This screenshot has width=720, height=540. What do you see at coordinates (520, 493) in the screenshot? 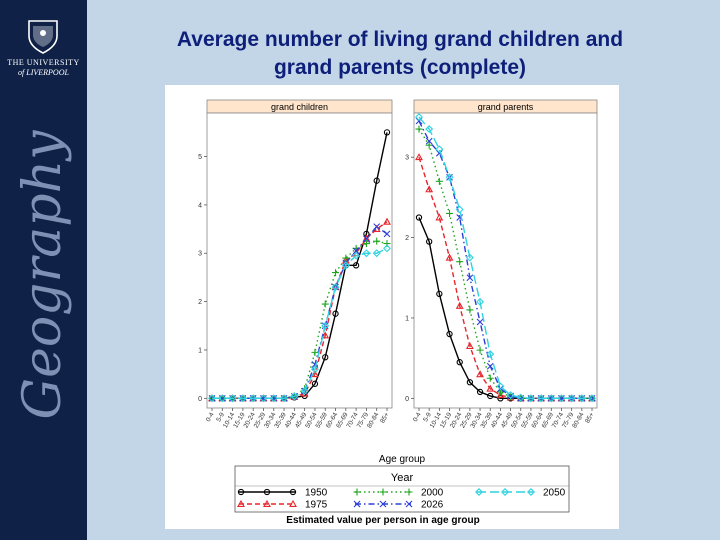
I see `legend-entry-2050: 2050` at bounding box center [520, 493].